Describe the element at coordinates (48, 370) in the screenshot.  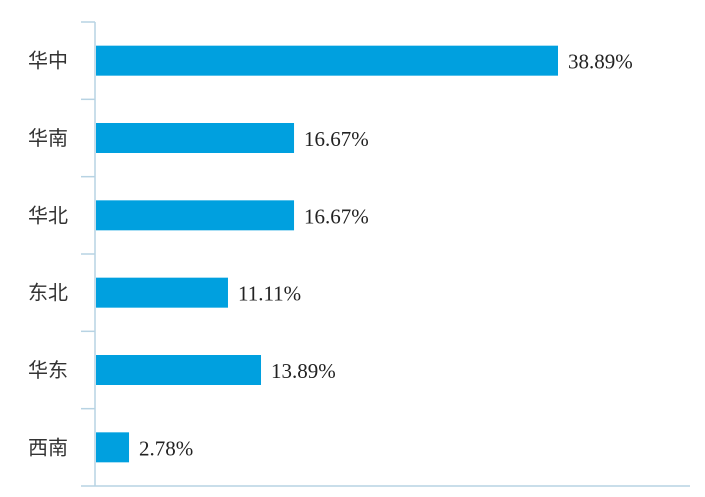
I see `category-label: 华东` at that location.